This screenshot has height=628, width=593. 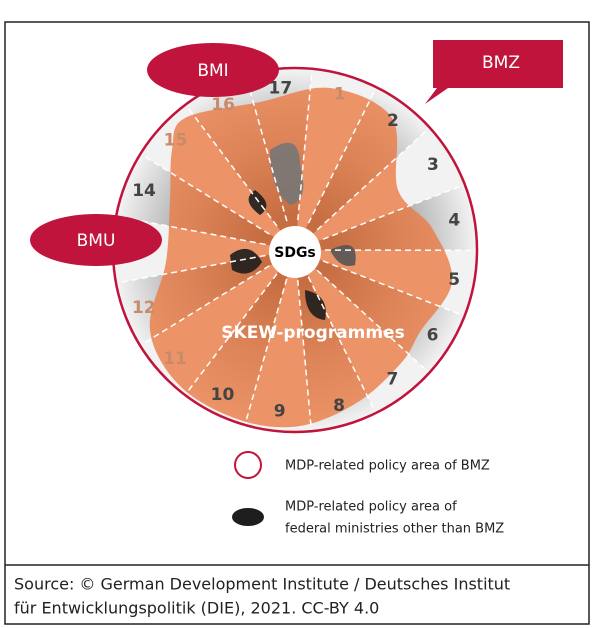 I want to click on sdg-number: 11, so click(x=175, y=359).